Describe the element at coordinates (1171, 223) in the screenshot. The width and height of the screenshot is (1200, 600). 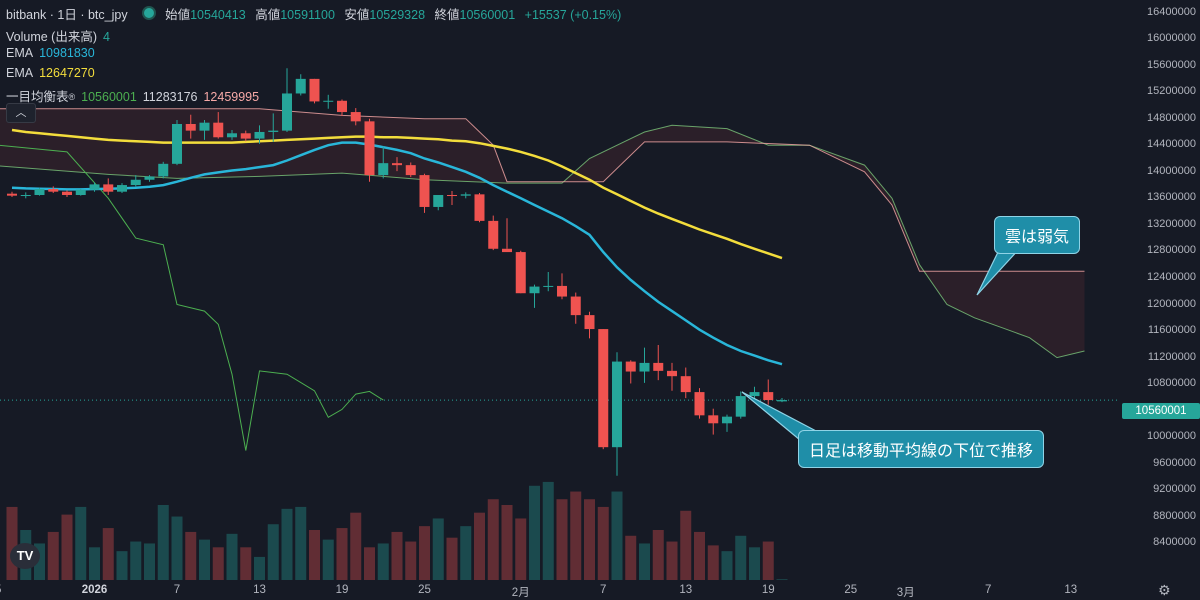
I see `y-tick-label: 13200000` at that location.